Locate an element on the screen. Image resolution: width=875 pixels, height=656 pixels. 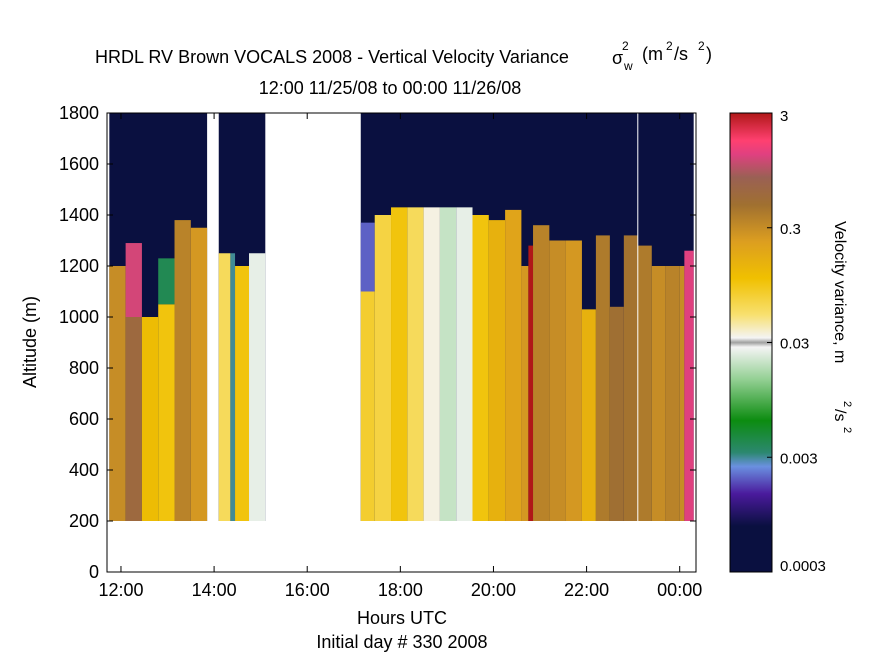
colorbar-ticks: 3 0.3 0.03 0.003 0.0003 is located at coordinates (796, 341).